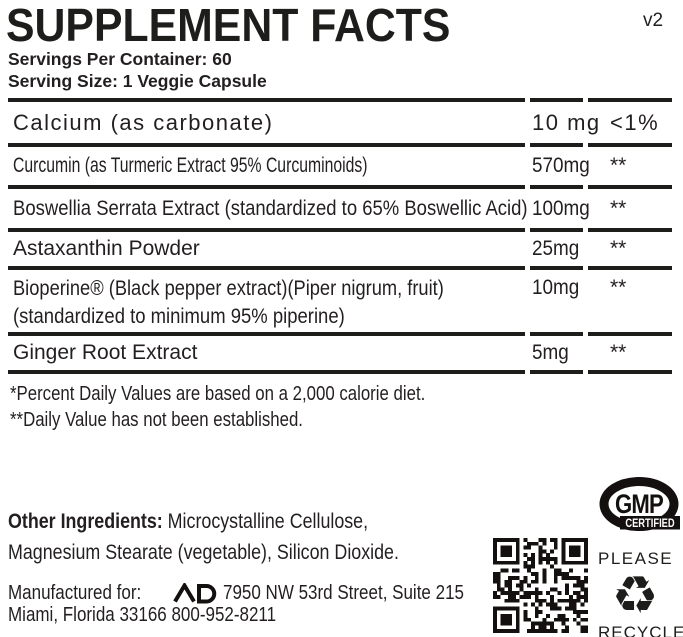 The width and height of the screenshot is (683, 637). What do you see at coordinates (340, 247) in the screenshot?
I see `ingredient-row: Astaxanthin Powder 25mg **` at bounding box center [340, 247].